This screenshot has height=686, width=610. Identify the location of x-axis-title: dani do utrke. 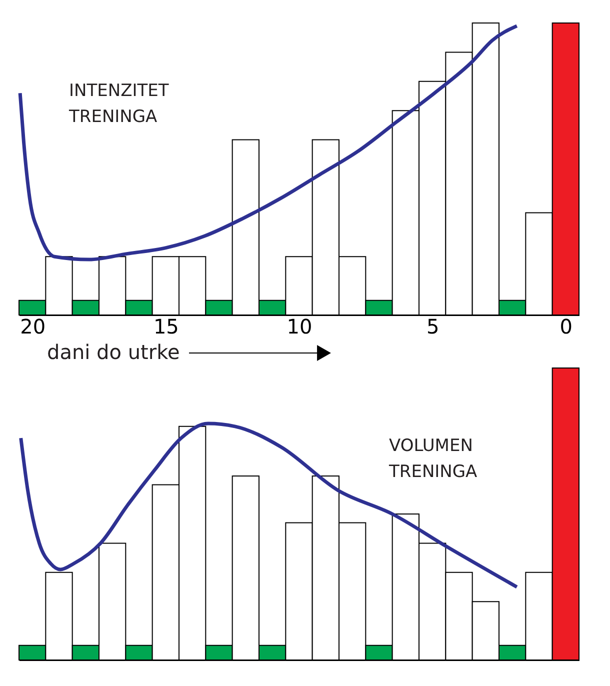
(113, 352).